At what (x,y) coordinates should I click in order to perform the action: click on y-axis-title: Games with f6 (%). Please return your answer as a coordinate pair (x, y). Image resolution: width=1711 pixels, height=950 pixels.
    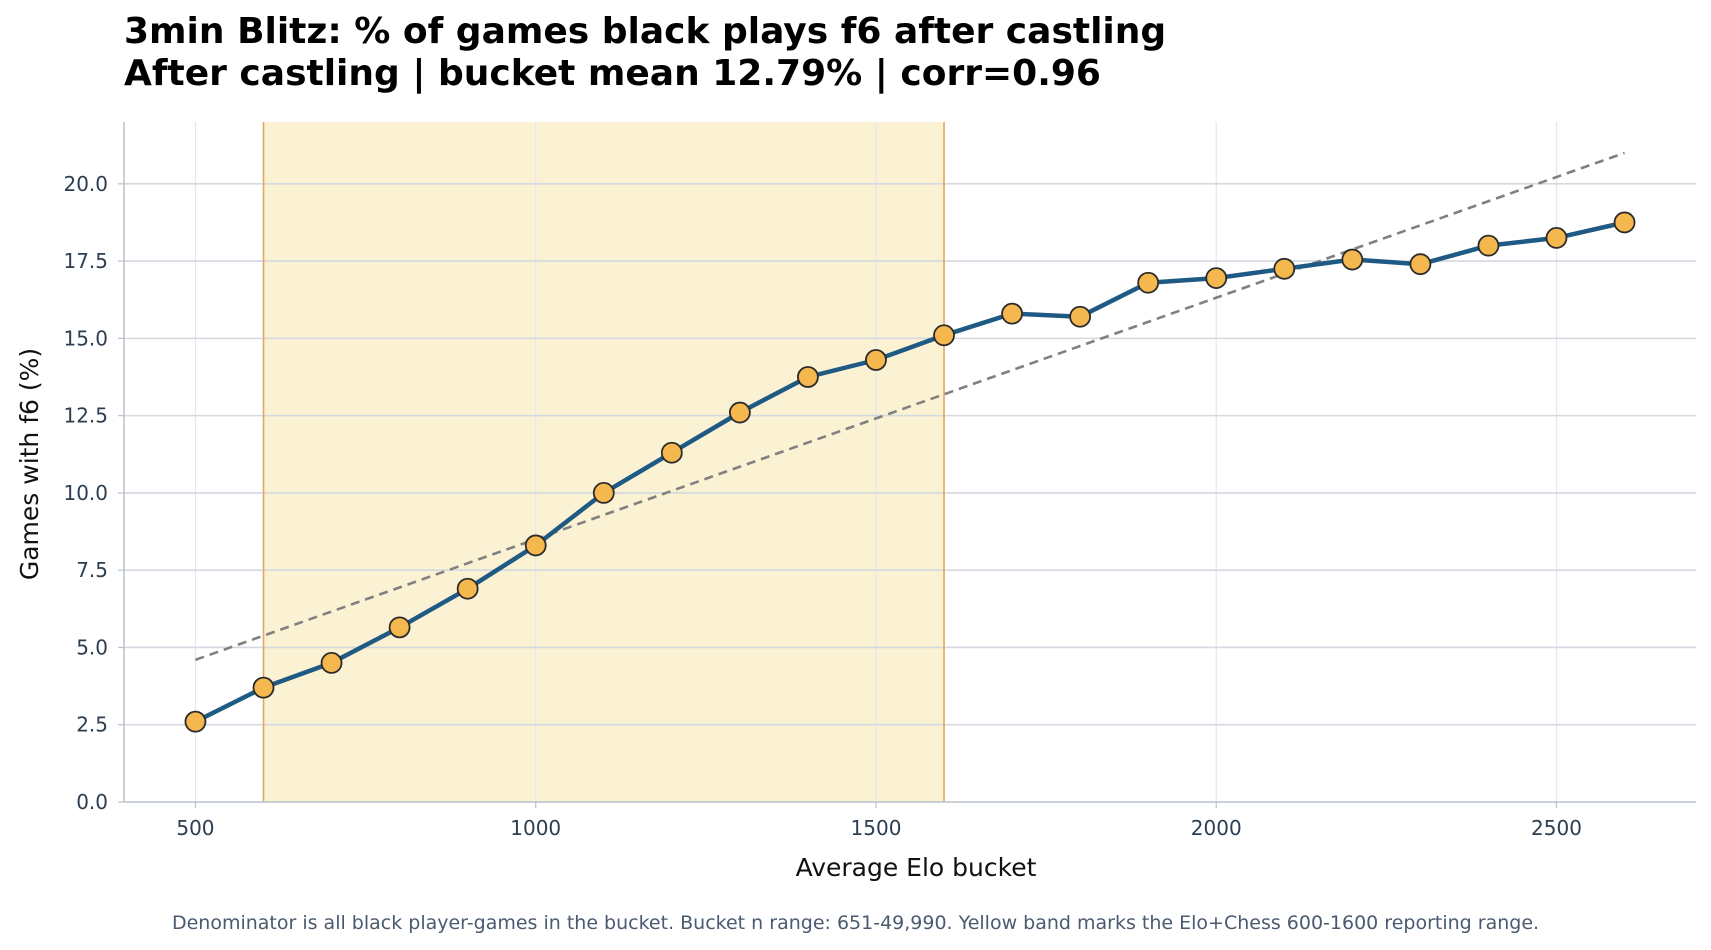
    Looking at the image, I should click on (29, 464).